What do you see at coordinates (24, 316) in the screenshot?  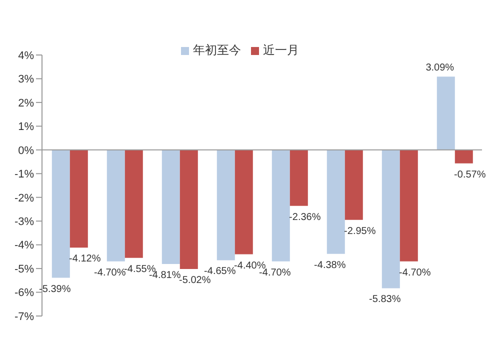 I see `y-tick-label: -7%` at bounding box center [24, 316].